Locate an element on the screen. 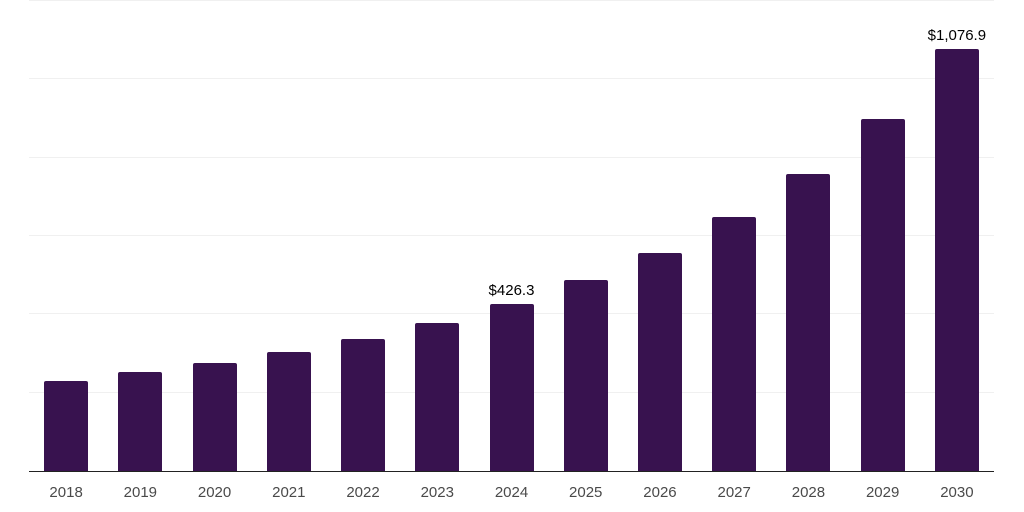 Image resolution: width=1024 pixels, height=512 pixels. bar-2022 is located at coordinates (363, 405).